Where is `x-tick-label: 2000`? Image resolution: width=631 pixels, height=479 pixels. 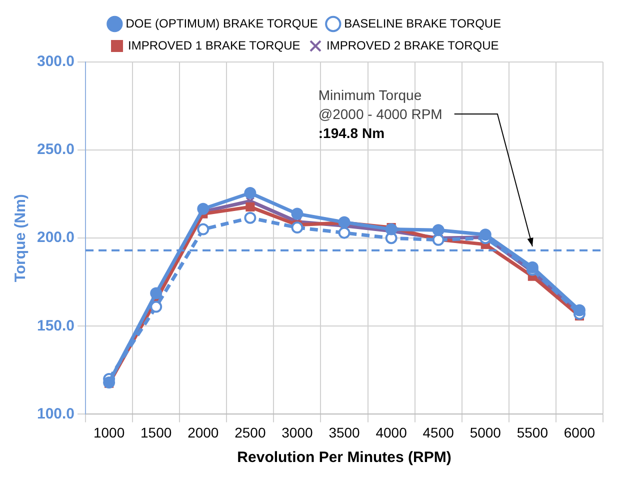
x-tick-label: 2000 is located at coordinates (203, 432).